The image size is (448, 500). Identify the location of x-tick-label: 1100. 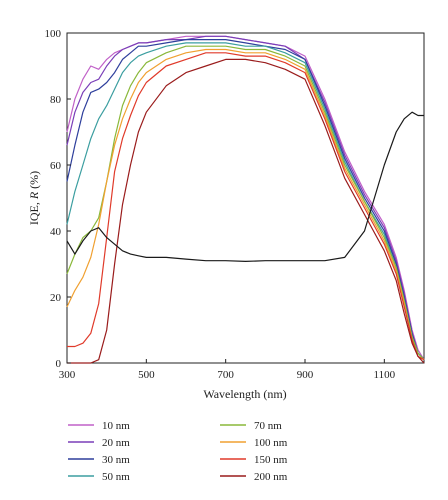
(385, 375).